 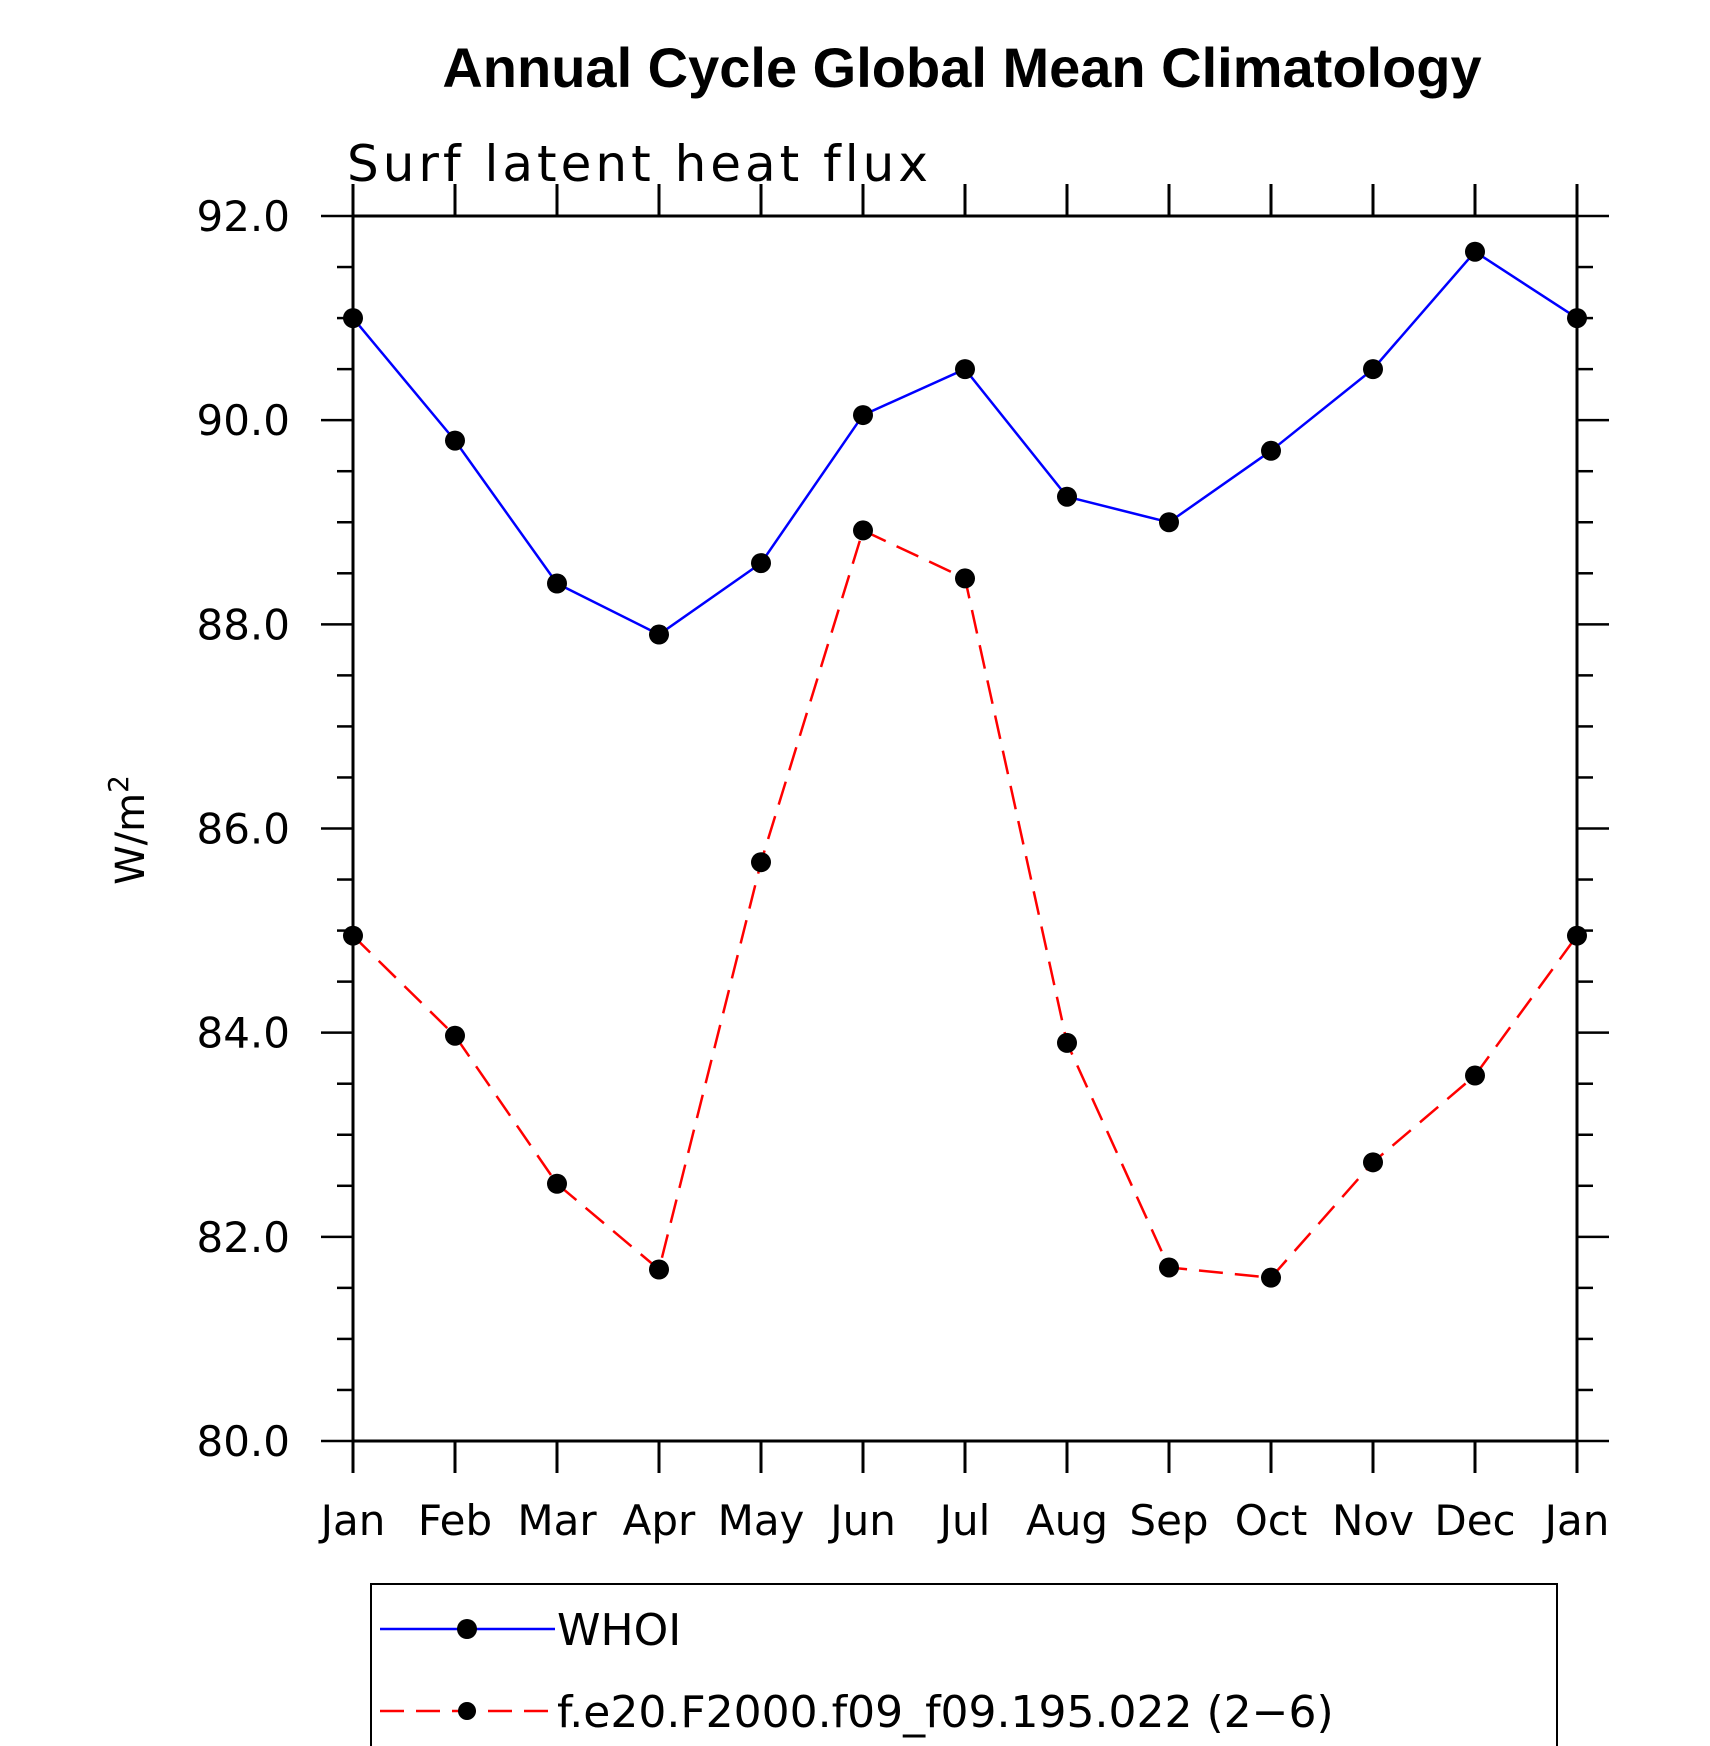 What do you see at coordinates (639, 164) in the screenshot?
I see `chart-subtitle: Surf latent heat flux` at bounding box center [639, 164].